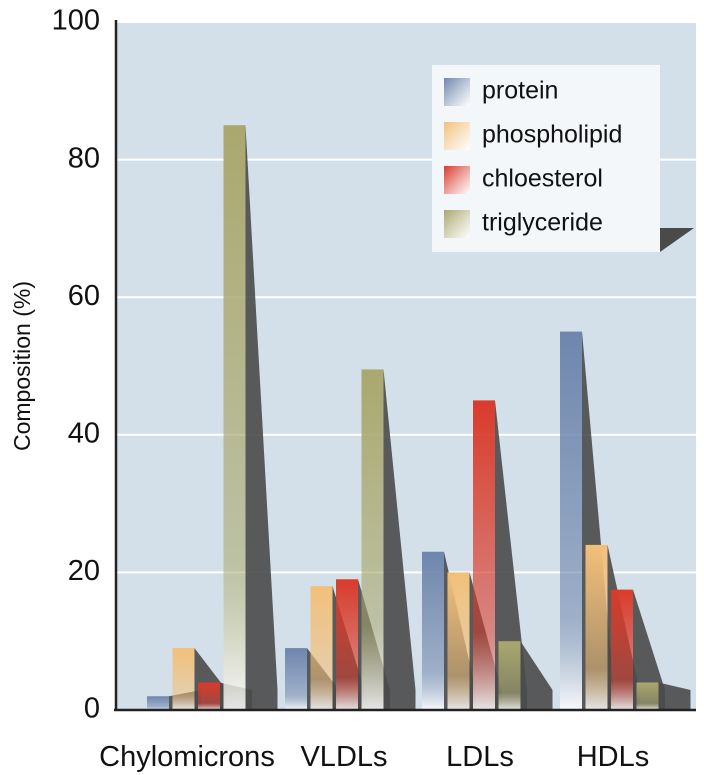 The height and width of the screenshot is (775, 704). What do you see at coordinates (457, 224) in the screenshot?
I see `legend-swatch-triglyceride` at bounding box center [457, 224].